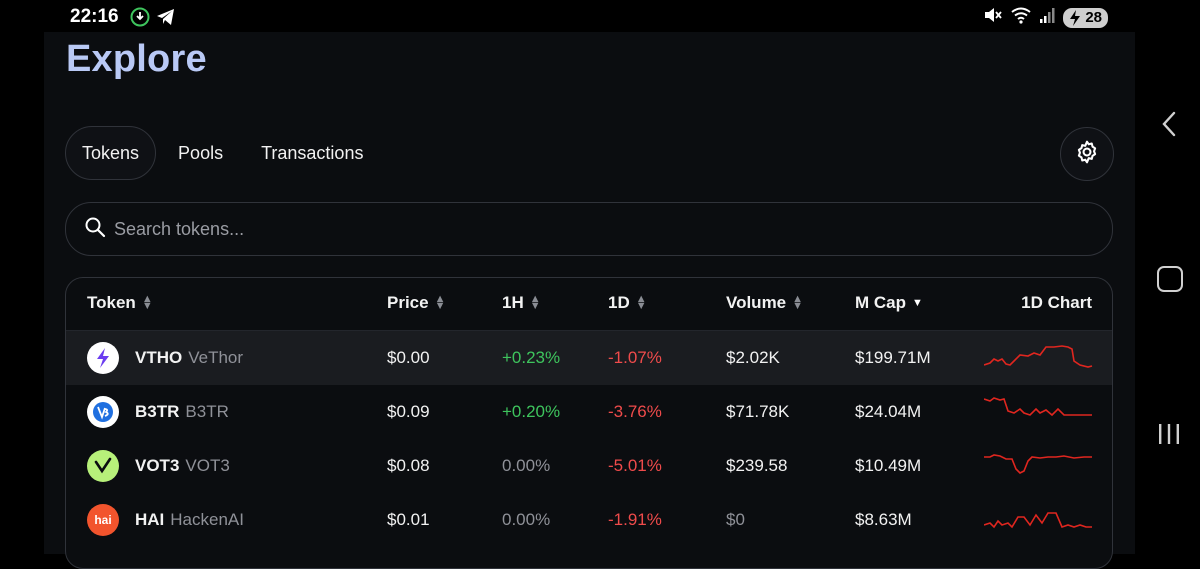 This screenshot has height=569, width=1200. I want to click on change-1d: -1.91%, so click(635, 519).